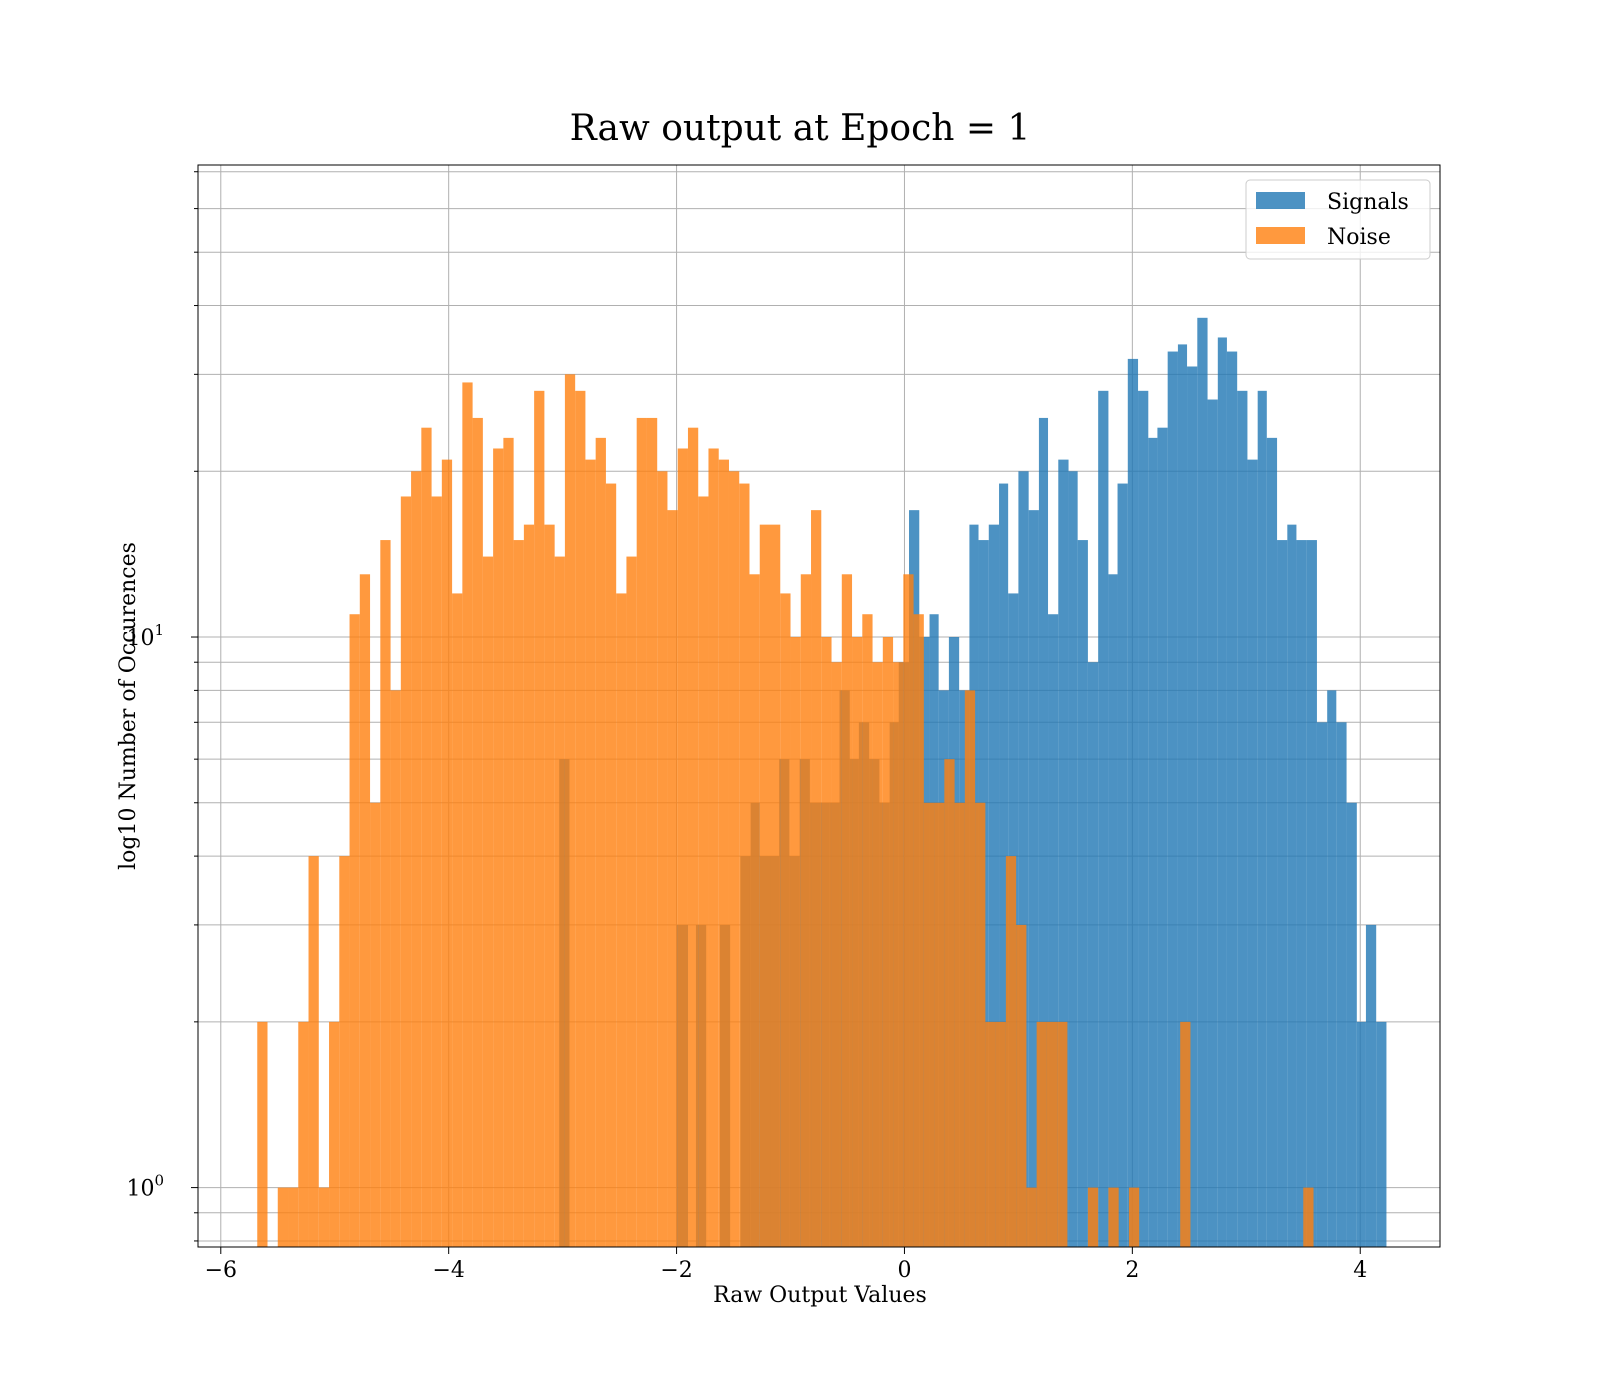  Describe the element at coordinates (128, 706) in the screenshot. I see `y-axis-label: log10 Number of Occurences` at that location.